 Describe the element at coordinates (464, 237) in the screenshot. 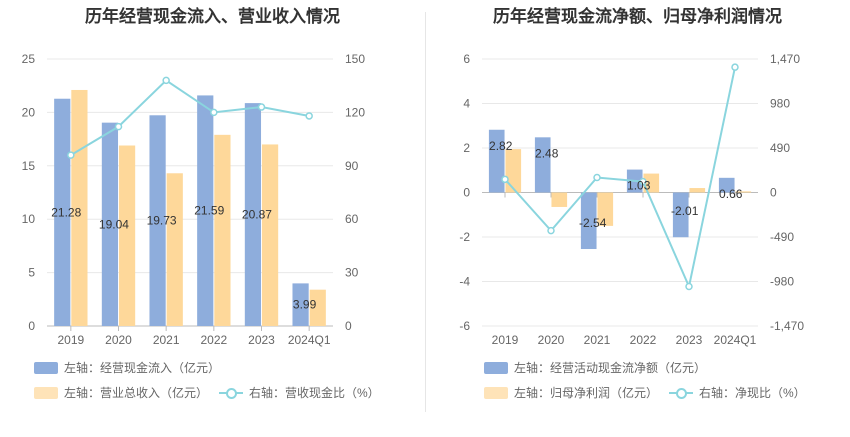

I see `y-left-tick-label: -2` at that location.